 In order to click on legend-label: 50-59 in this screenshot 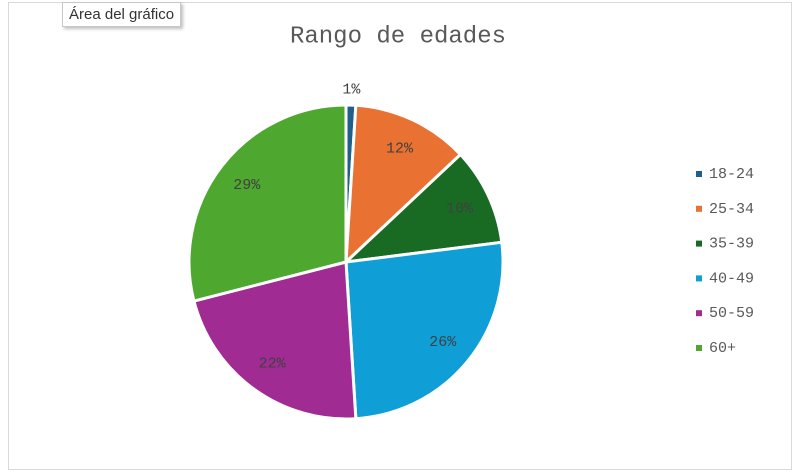, I will do `click(731, 313)`.